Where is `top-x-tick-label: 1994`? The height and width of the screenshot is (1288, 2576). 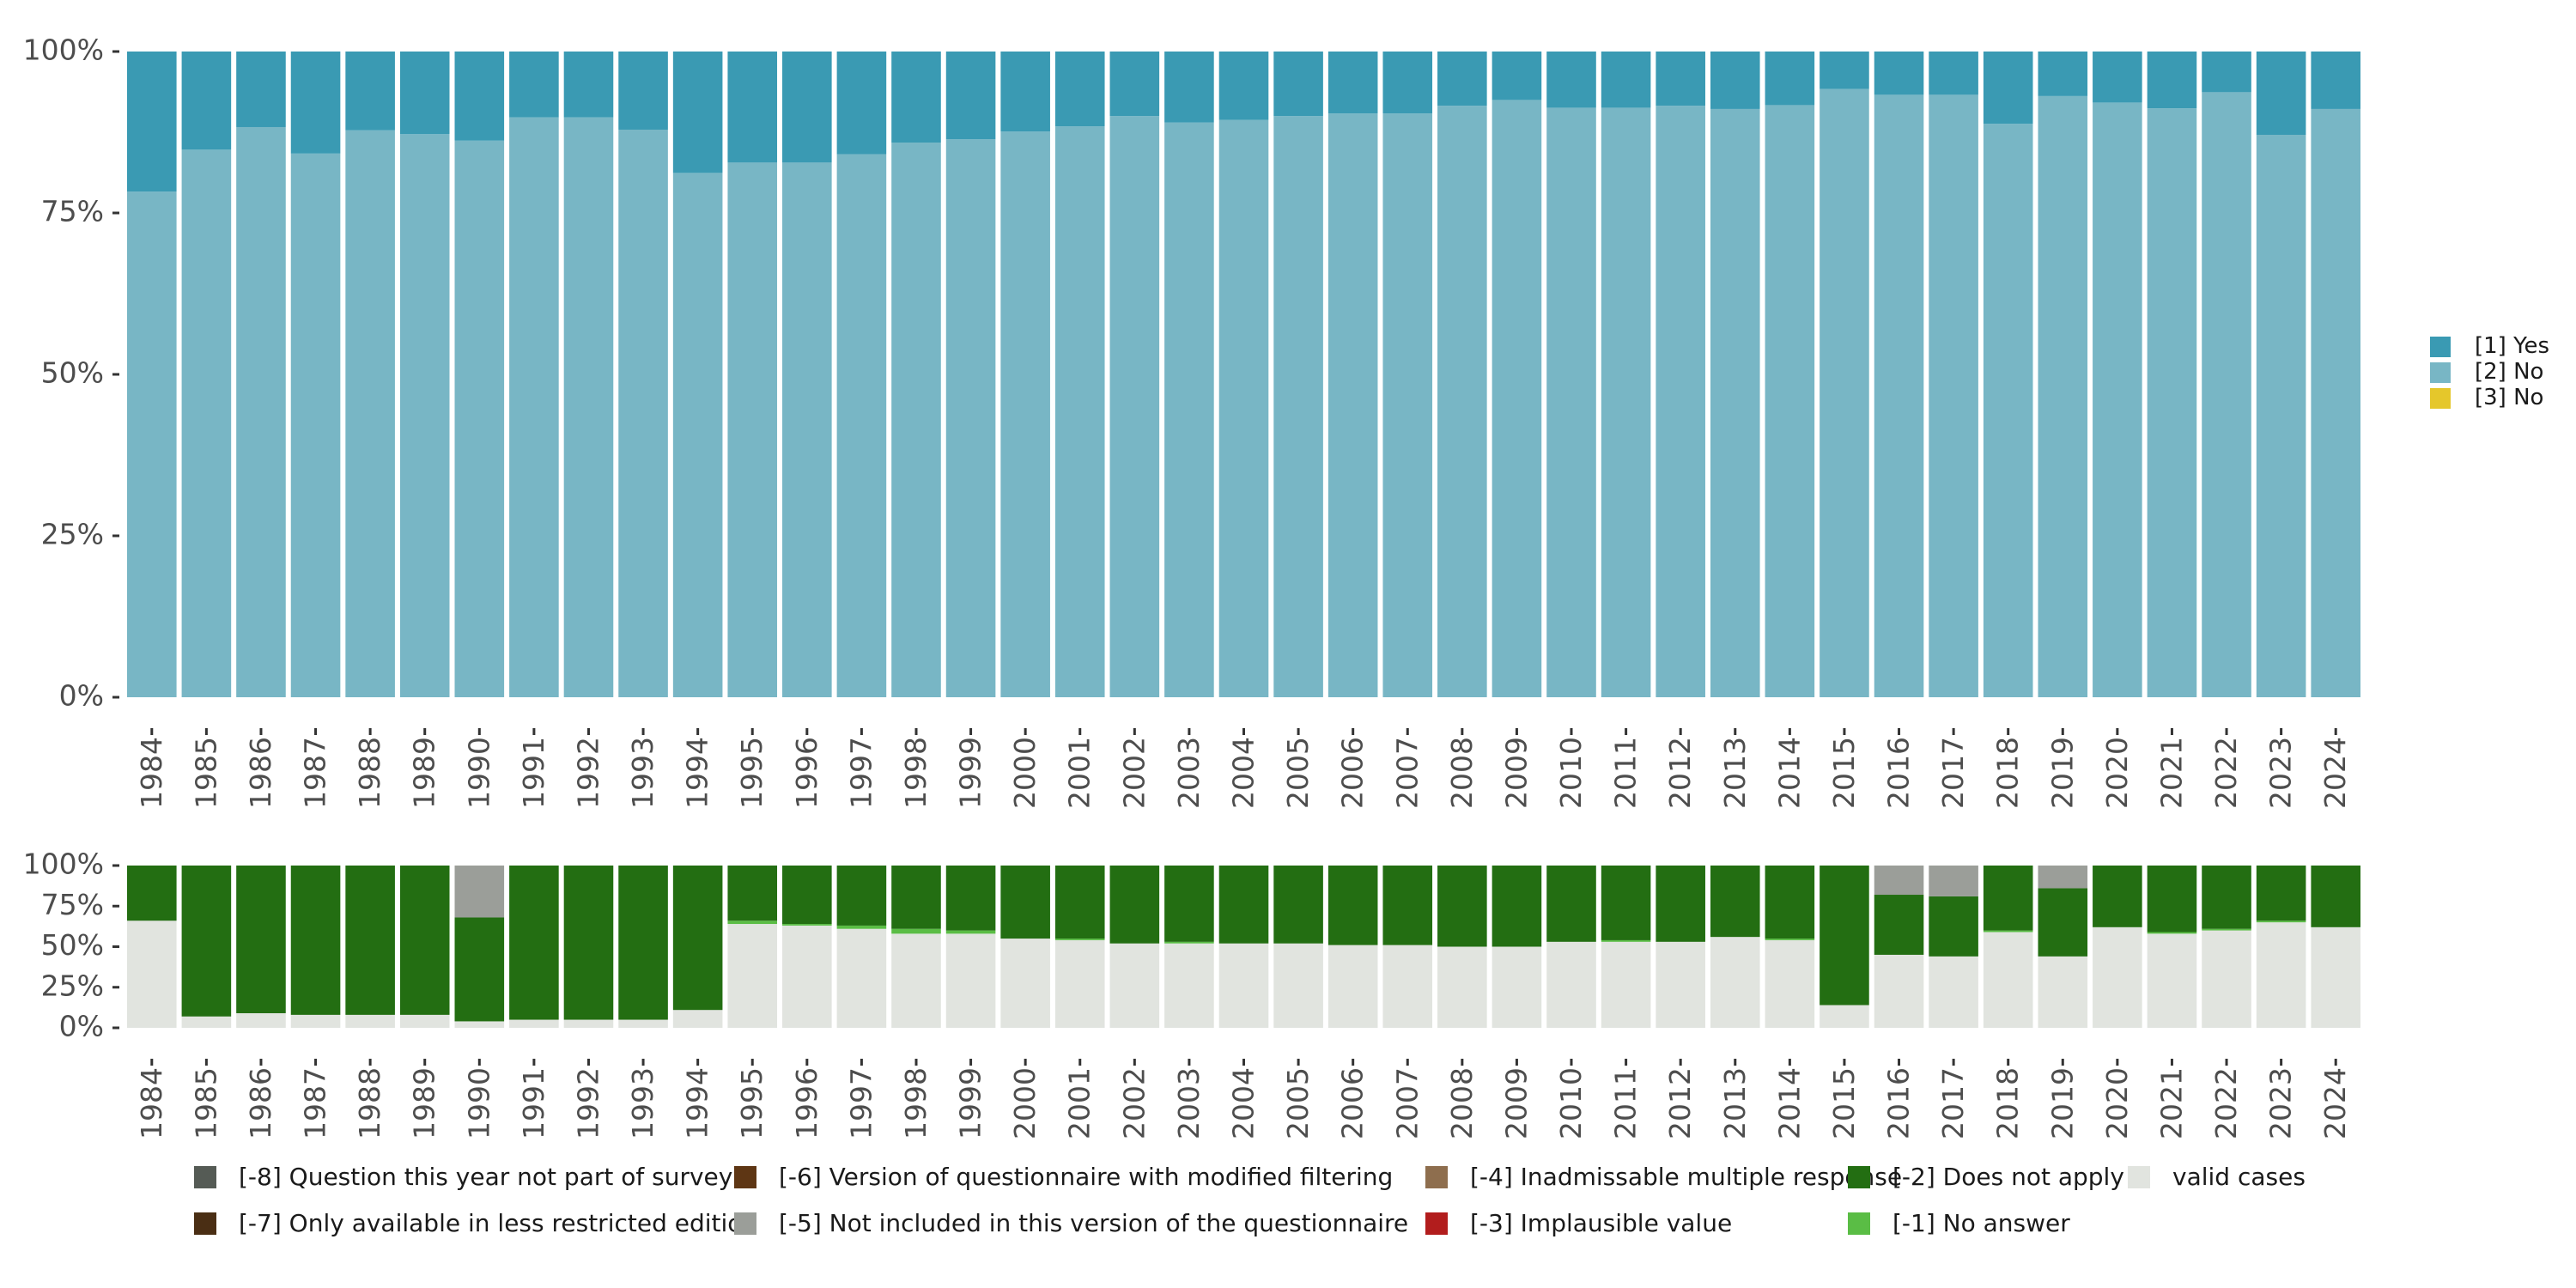 top-x-tick-label: 1994 is located at coordinates (697, 773).